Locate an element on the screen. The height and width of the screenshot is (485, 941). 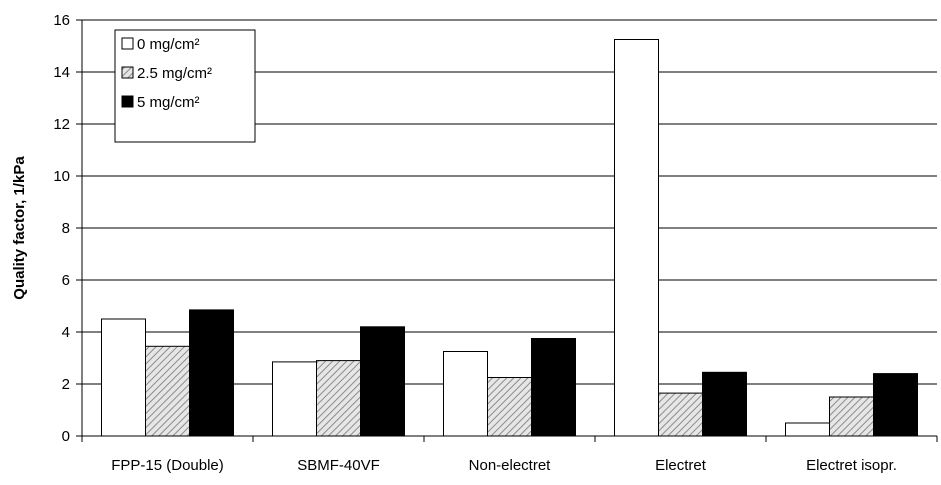
x-tick-label-1: SBMF-40VF is located at coordinates (338, 465).